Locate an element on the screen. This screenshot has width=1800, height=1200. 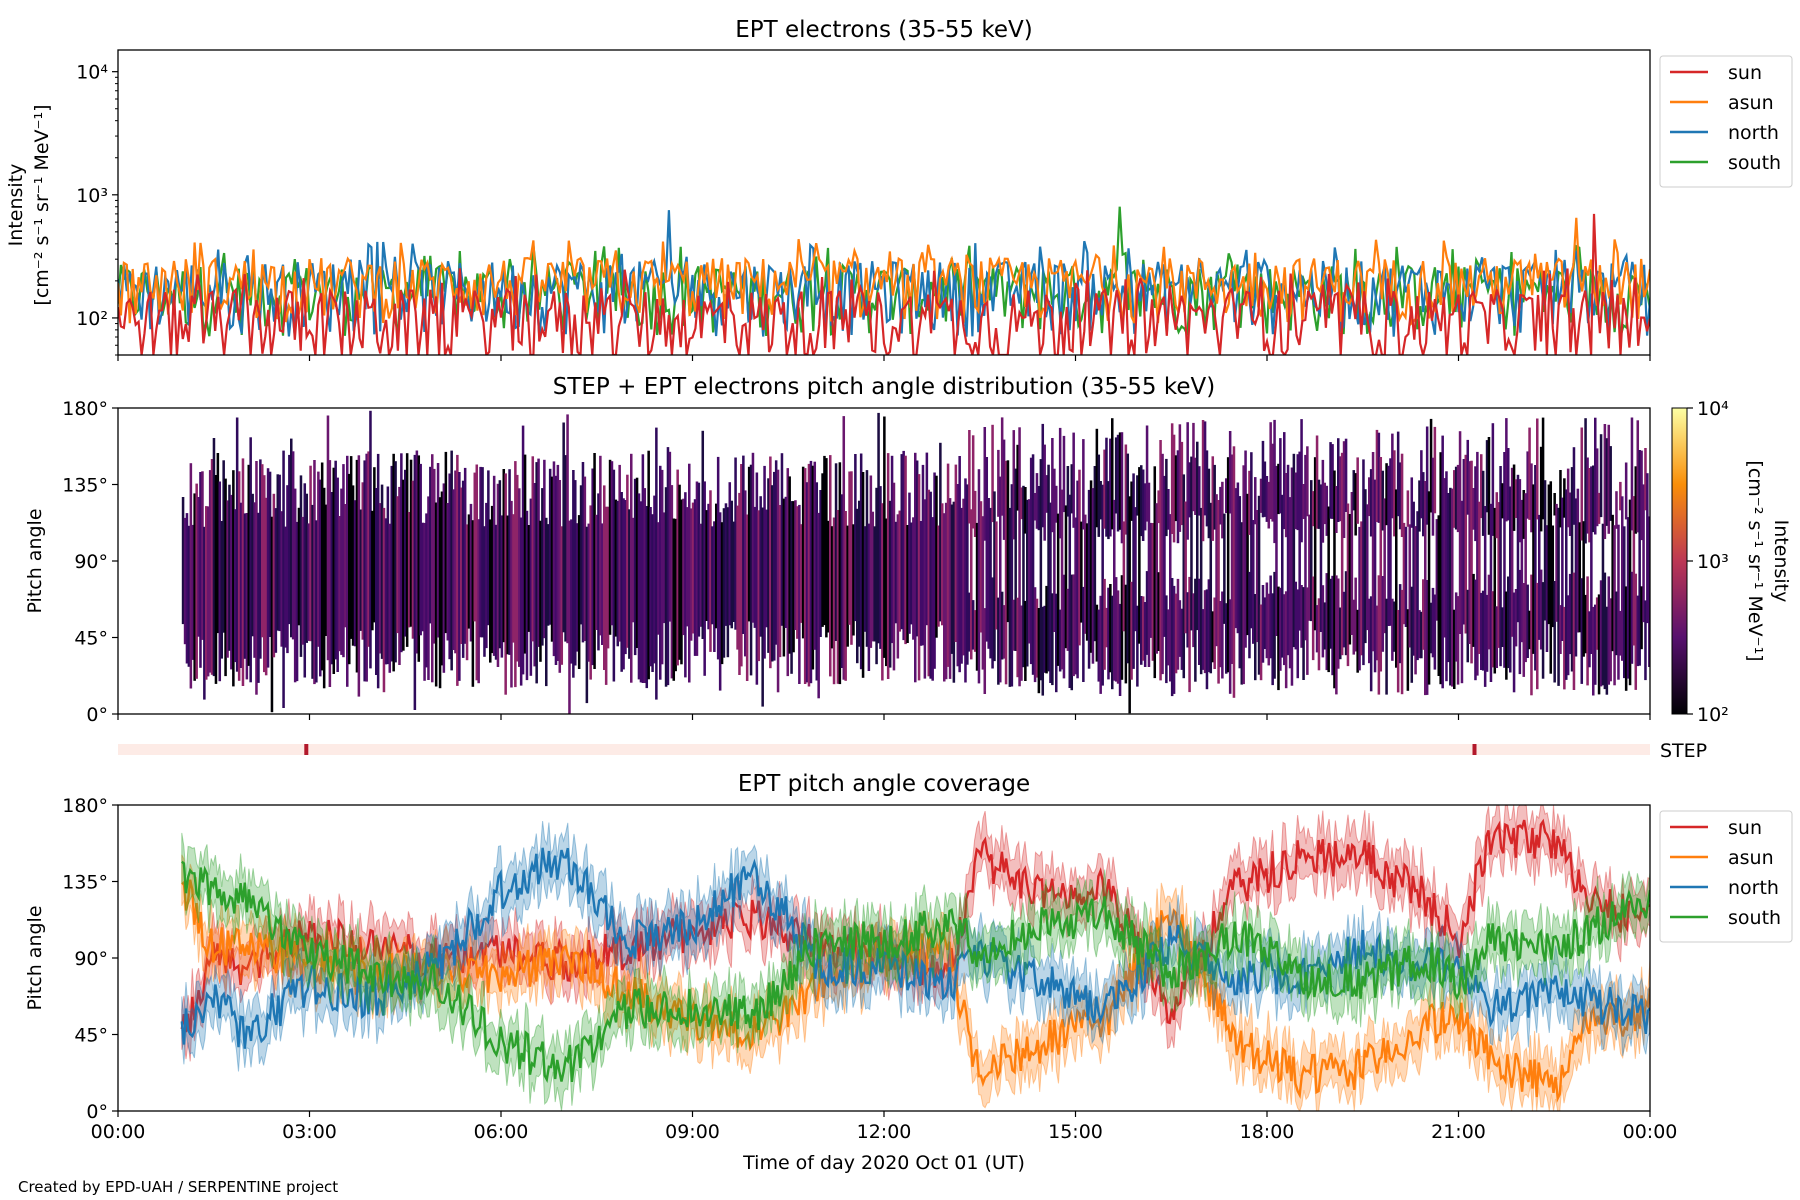
colorbar is located at coordinates (1679, 561).